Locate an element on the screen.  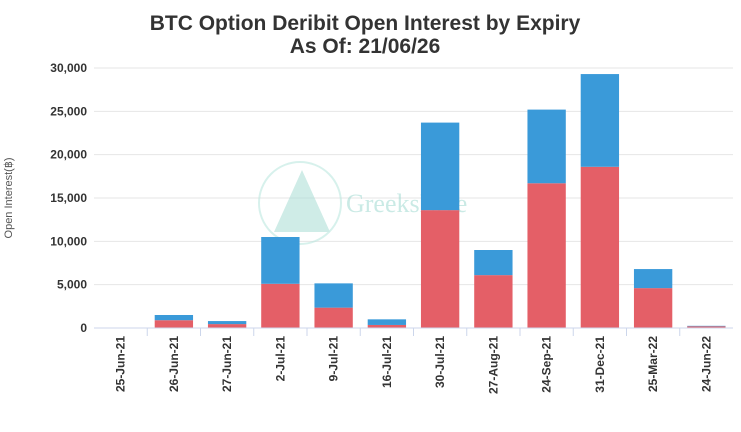
x-tick-label: 26-Jun-21 is located at coordinates (174, 364).